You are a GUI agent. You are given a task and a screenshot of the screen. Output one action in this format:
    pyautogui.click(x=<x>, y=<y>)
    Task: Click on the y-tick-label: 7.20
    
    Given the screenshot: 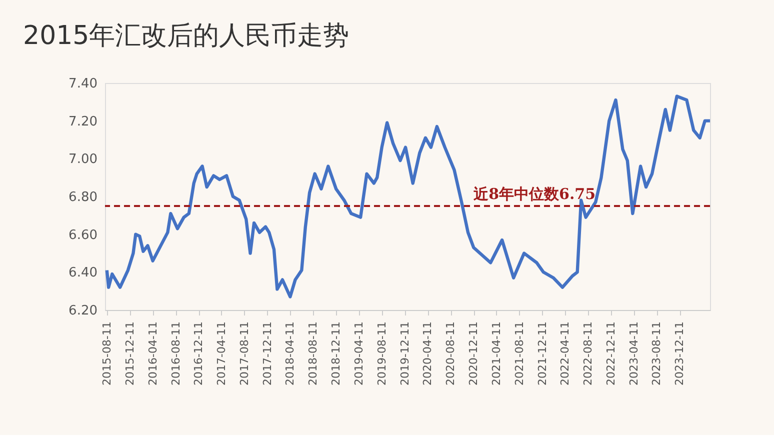 What is the action you would take?
    pyautogui.click(x=83, y=122)
    